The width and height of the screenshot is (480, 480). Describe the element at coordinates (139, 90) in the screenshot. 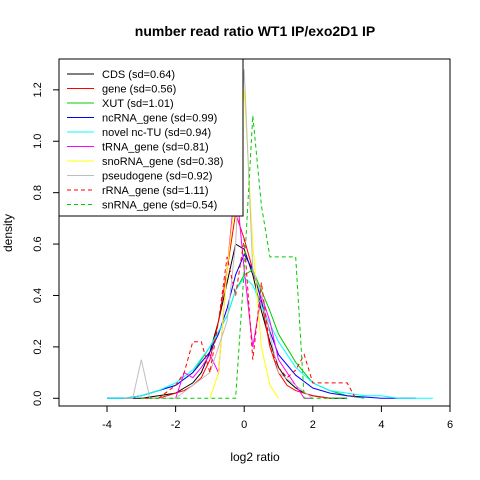

I see `legend-label-1: gene (sd=0.56)` at that location.